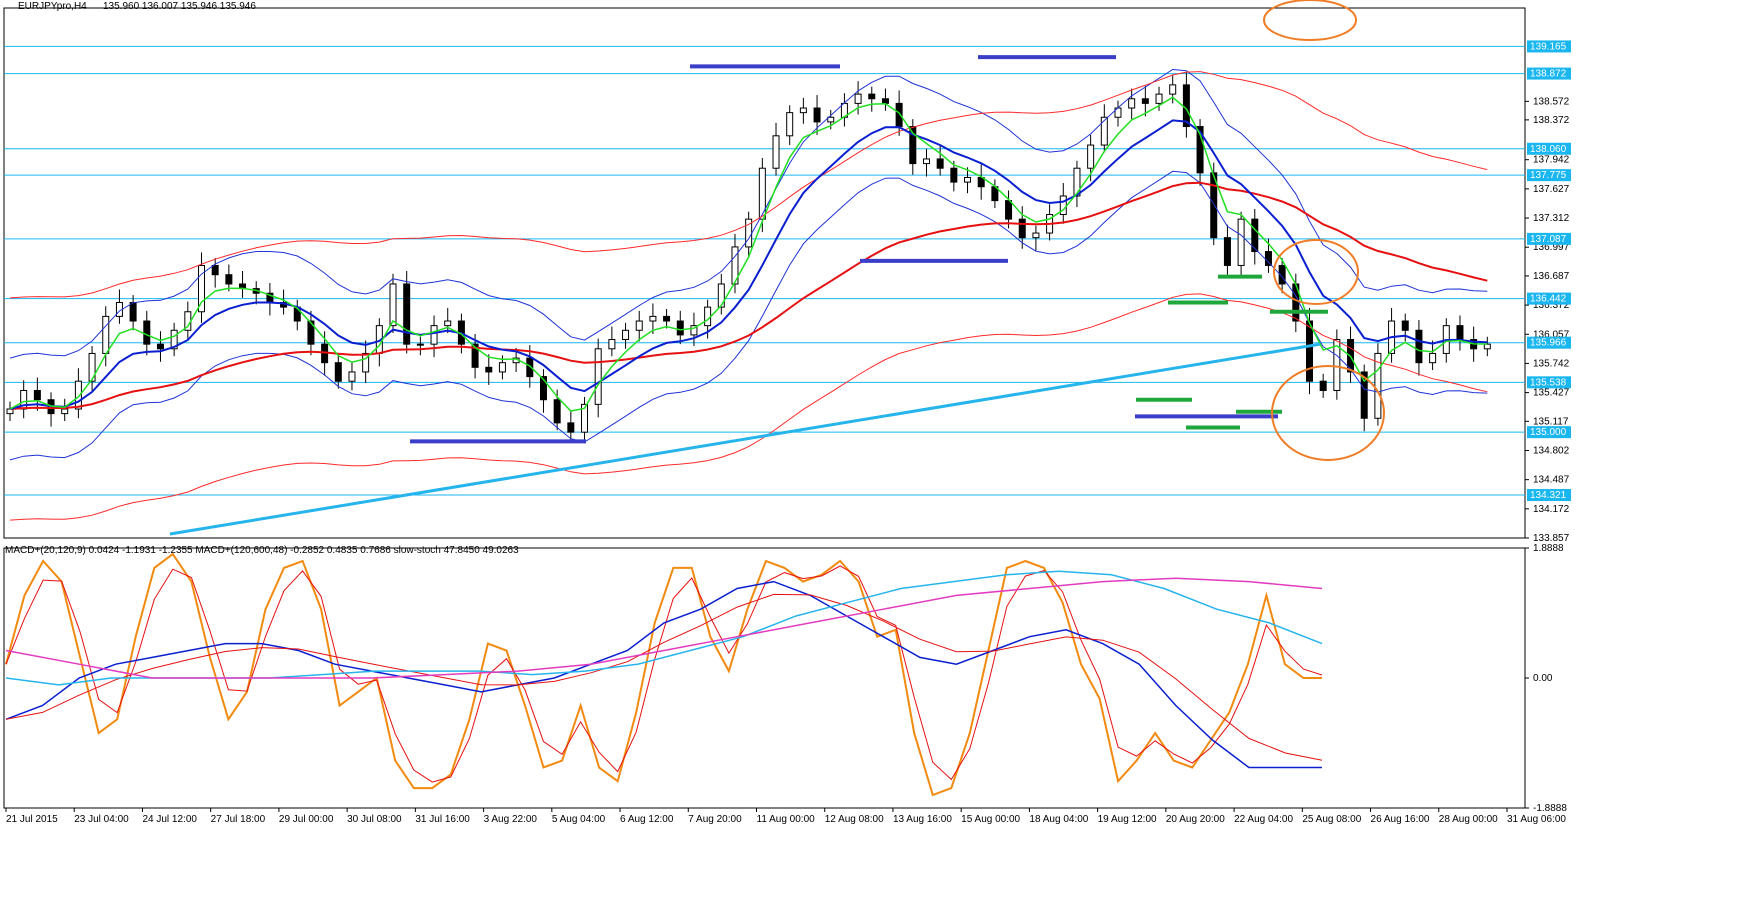  Describe the element at coordinates (1548, 548) in the screenshot. I see `oscillator-tick-label: 1.8888` at that location.